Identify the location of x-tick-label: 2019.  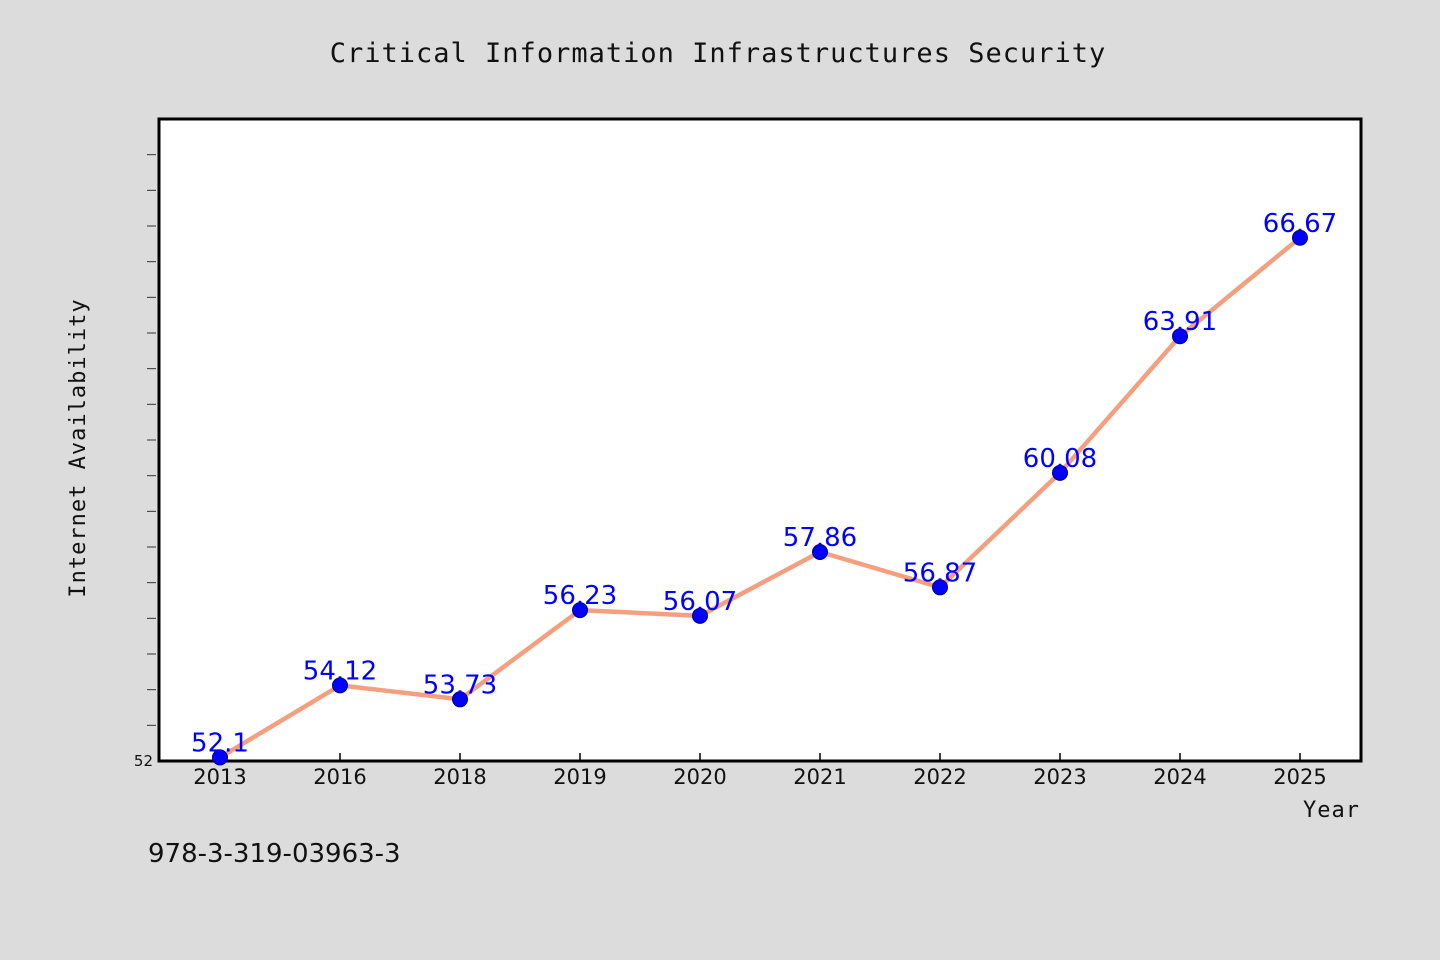
(579, 777).